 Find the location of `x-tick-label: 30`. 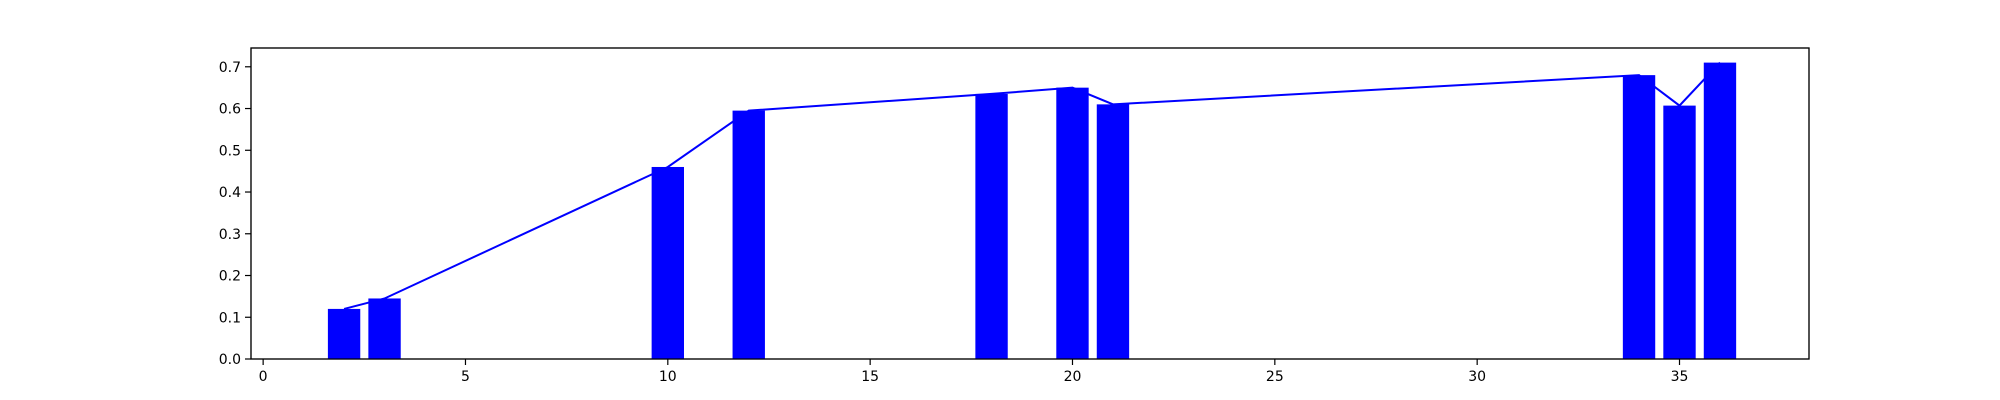

x-tick-label: 30 is located at coordinates (1477, 377).